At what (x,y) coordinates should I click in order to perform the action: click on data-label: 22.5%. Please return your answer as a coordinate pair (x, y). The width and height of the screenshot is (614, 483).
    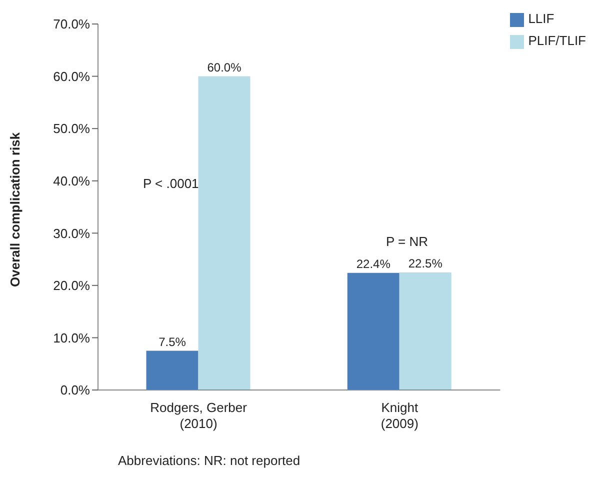
    Looking at the image, I should click on (425, 263).